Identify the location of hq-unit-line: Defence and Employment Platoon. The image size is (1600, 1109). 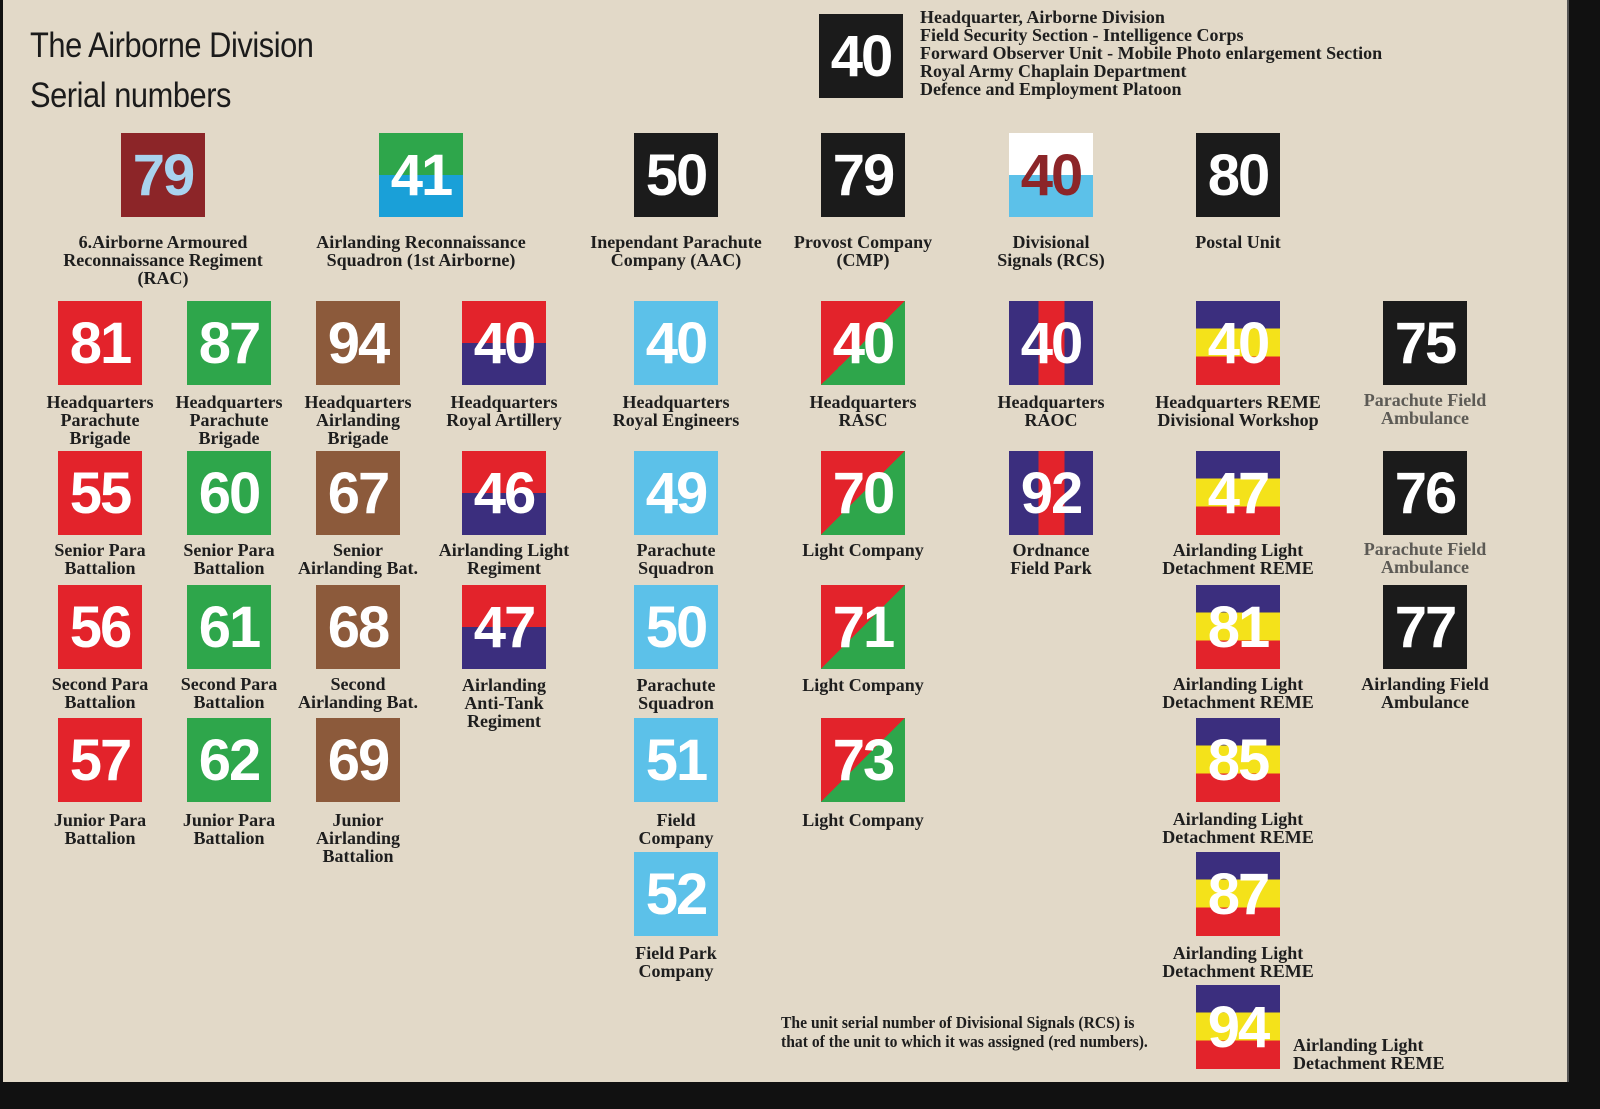
(1051, 89).